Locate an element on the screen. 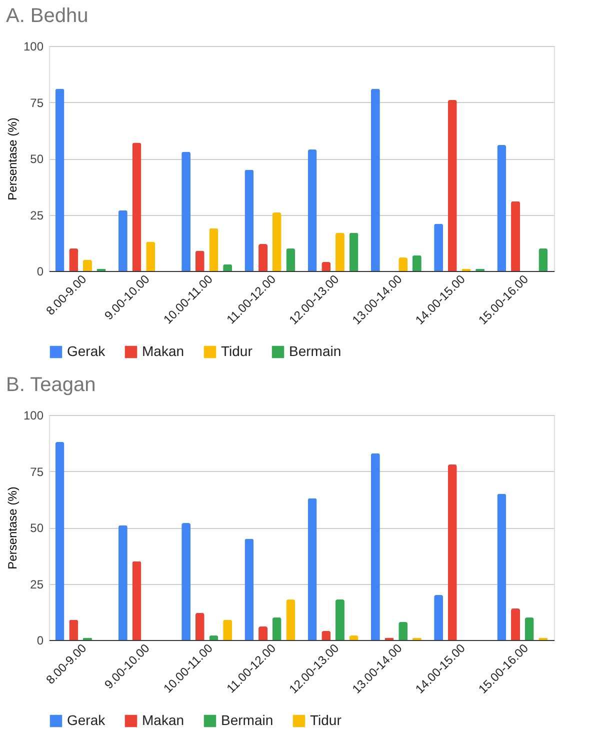 The height and width of the screenshot is (755, 589). chart-title: A. Bedhu is located at coordinates (47, 16).